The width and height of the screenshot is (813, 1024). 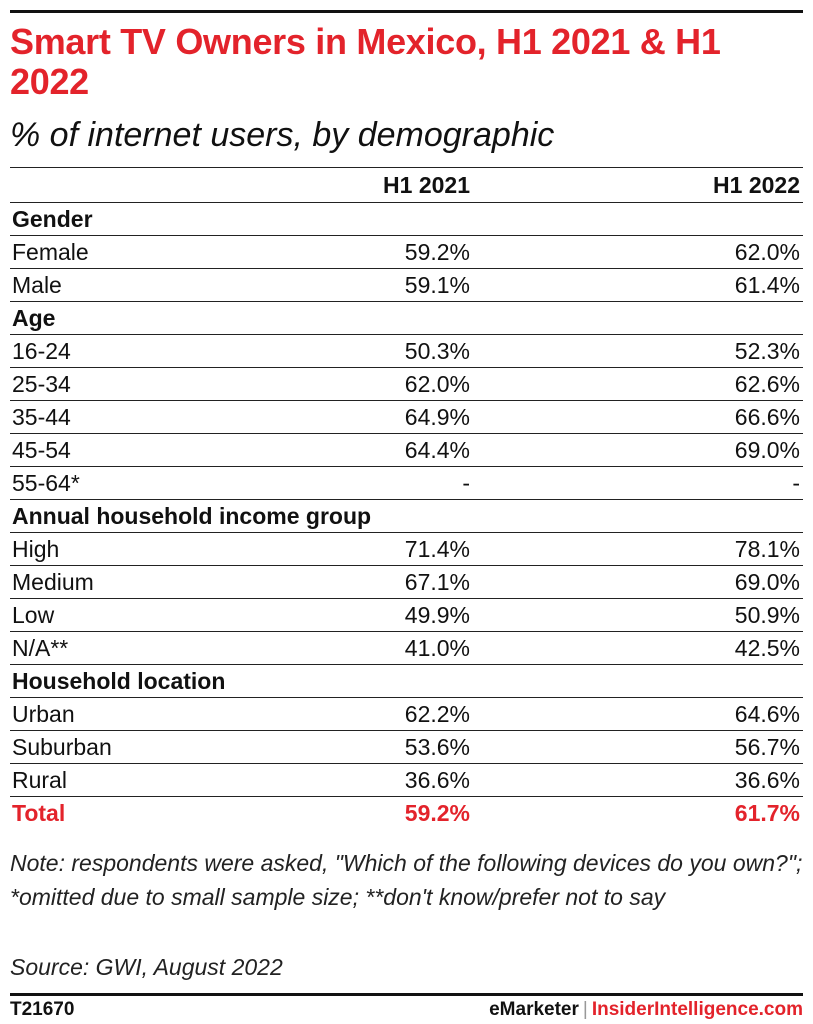 What do you see at coordinates (146, 967) in the screenshot?
I see `source-note: Source: GWI, August 2022` at bounding box center [146, 967].